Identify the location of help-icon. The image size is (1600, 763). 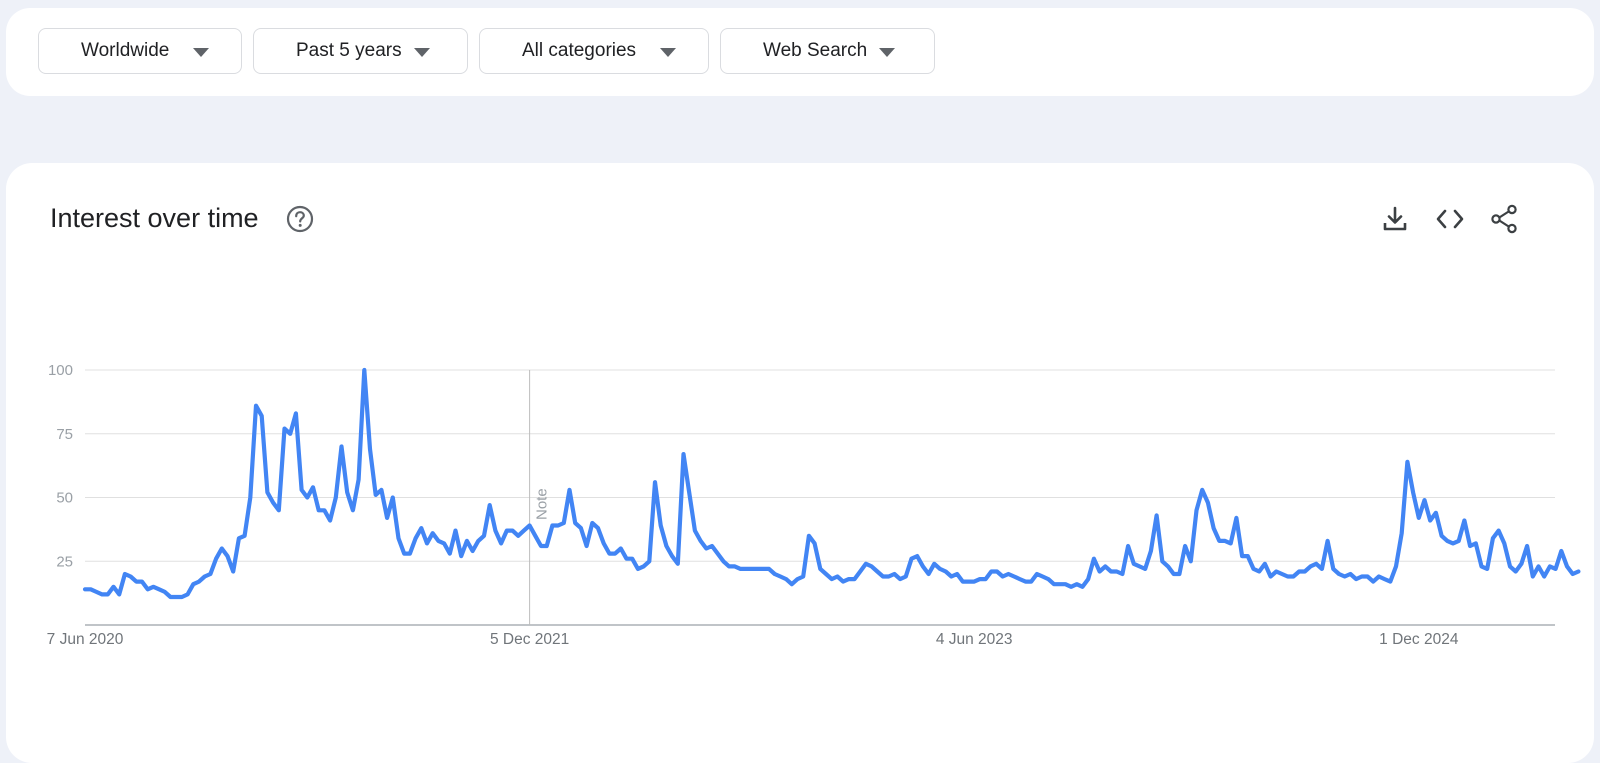
(300, 219).